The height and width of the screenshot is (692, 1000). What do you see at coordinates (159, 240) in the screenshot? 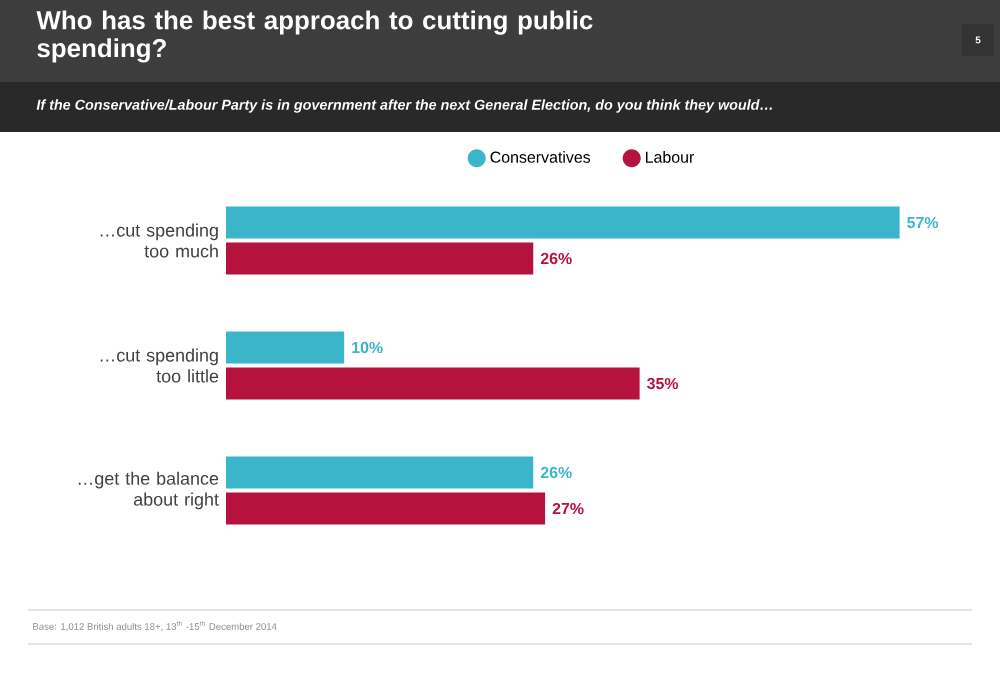
I see `y-tick-label: …cut spending too much` at bounding box center [159, 240].